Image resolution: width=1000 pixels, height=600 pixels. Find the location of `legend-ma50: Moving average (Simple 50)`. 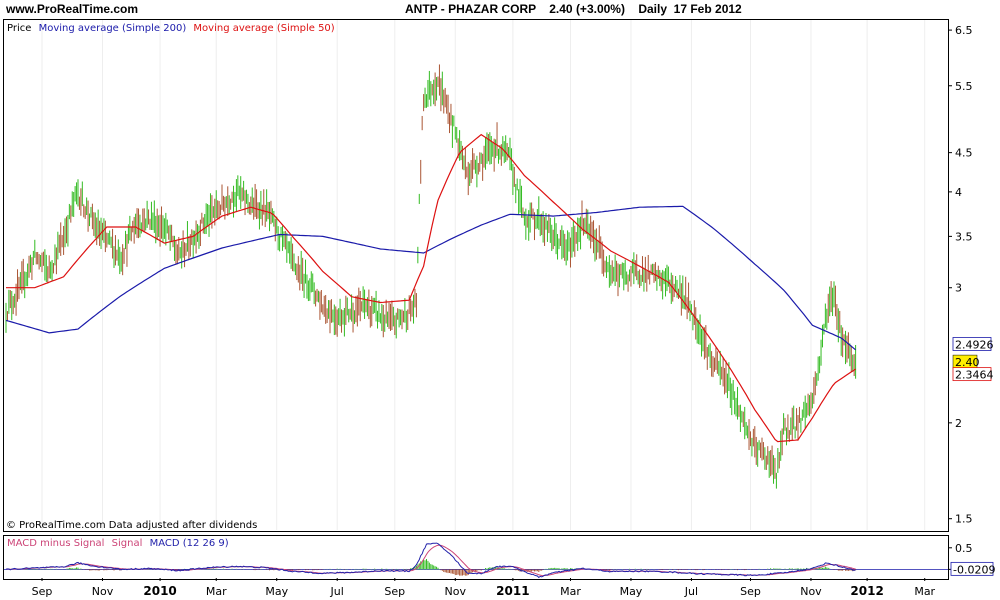

legend-ma50: Moving average (Simple 50) is located at coordinates (263, 28).